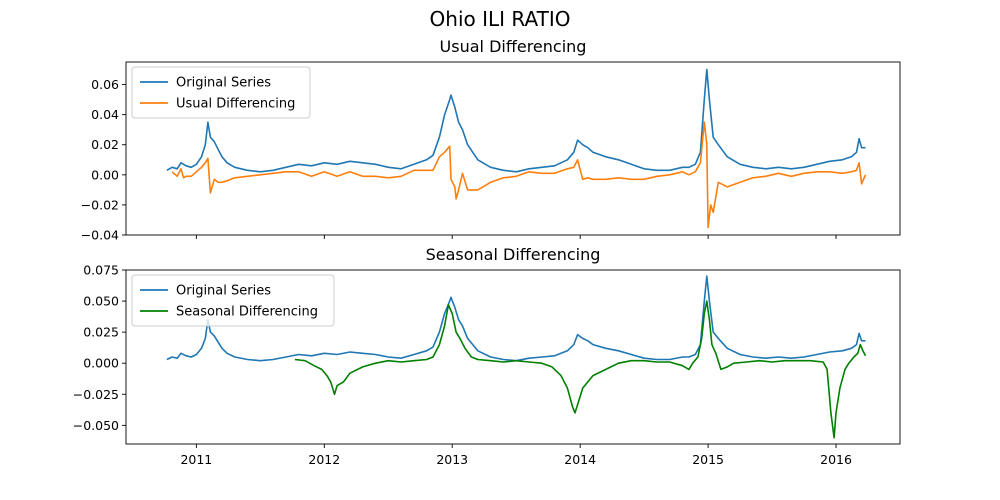 Image resolution: width=1000 pixels, height=500 pixels. What do you see at coordinates (96, 425) in the screenshot?
I see `y-tick-label: −0.050` at bounding box center [96, 425].